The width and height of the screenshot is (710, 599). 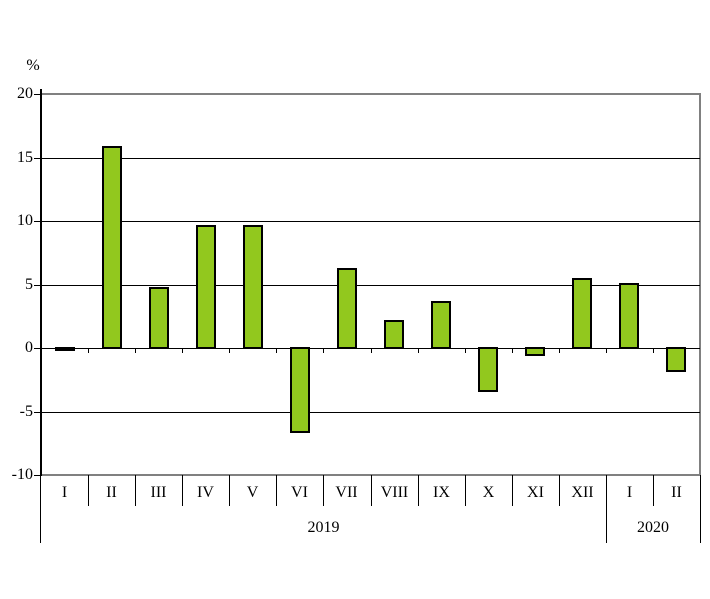 What do you see at coordinates (370, 94) in the screenshot?
I see `plot-frame-top` at bounding box center [370, 94].